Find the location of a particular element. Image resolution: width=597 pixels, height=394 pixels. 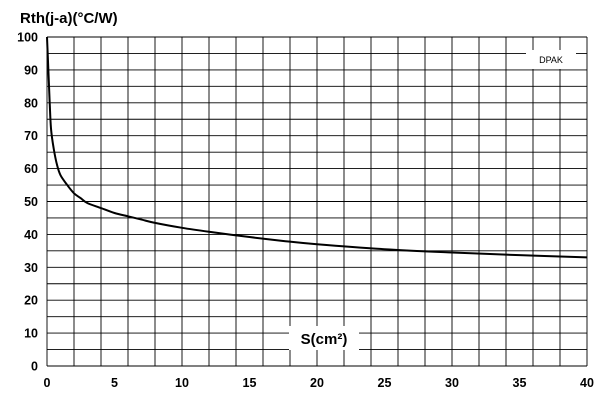

y-axis-label: Rth(j-a)(°C/W) is located at coordinates (69, 18).